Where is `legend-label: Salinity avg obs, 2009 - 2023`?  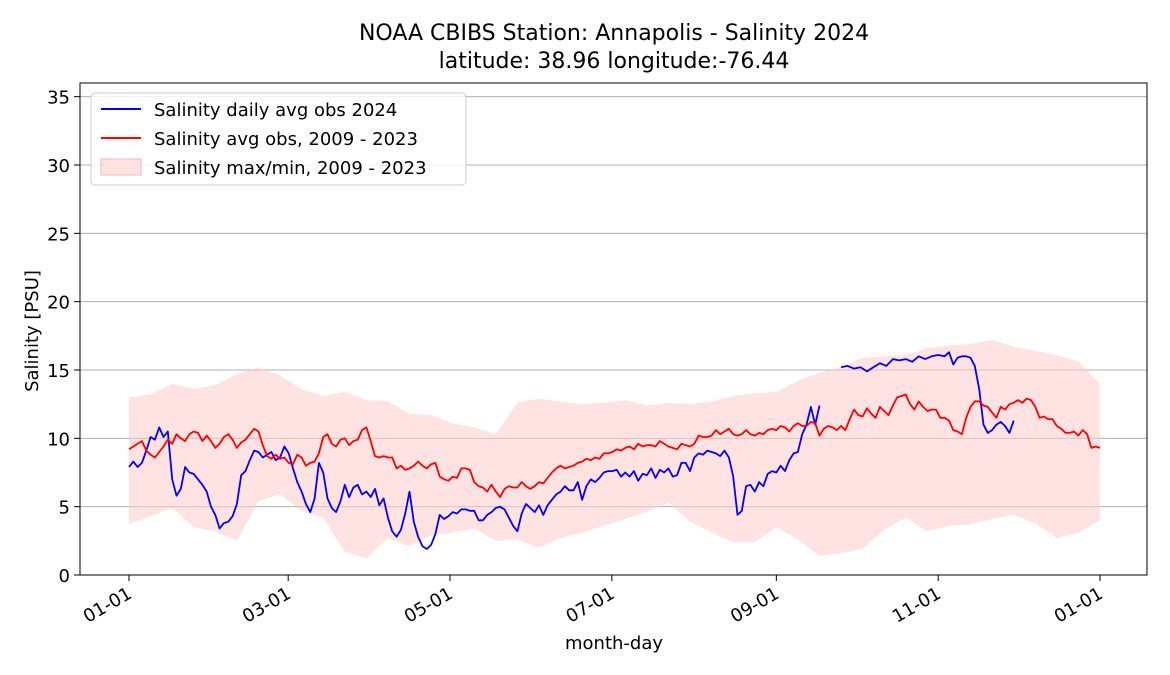 legend-label: Salinity avg obs, 2009 - 2023 is located at coordinates (286, 139).